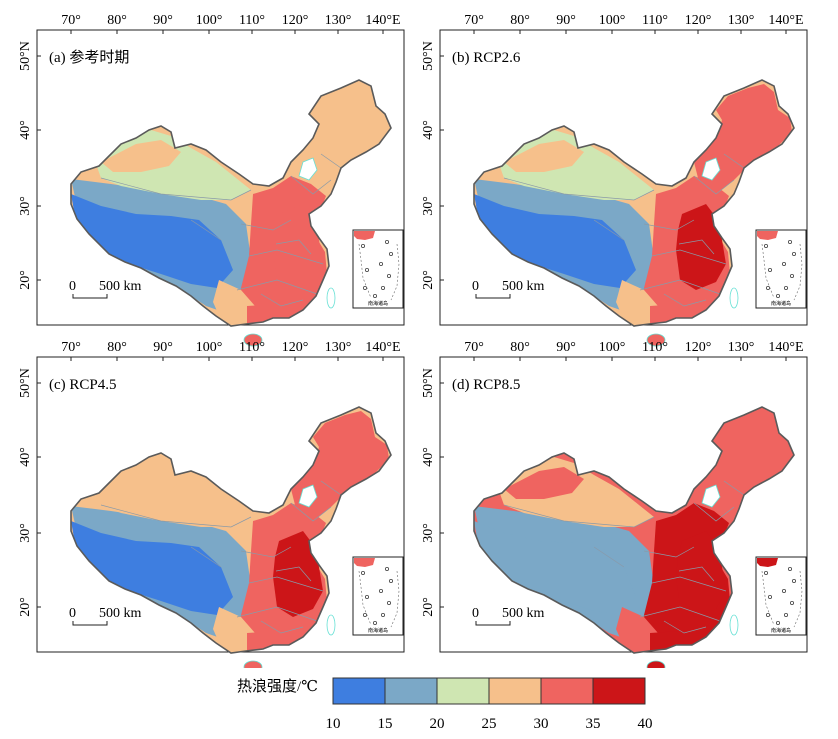 The height and width of the screenshot is (739, 838). I want to click on inset-coast, so click(767, 235).